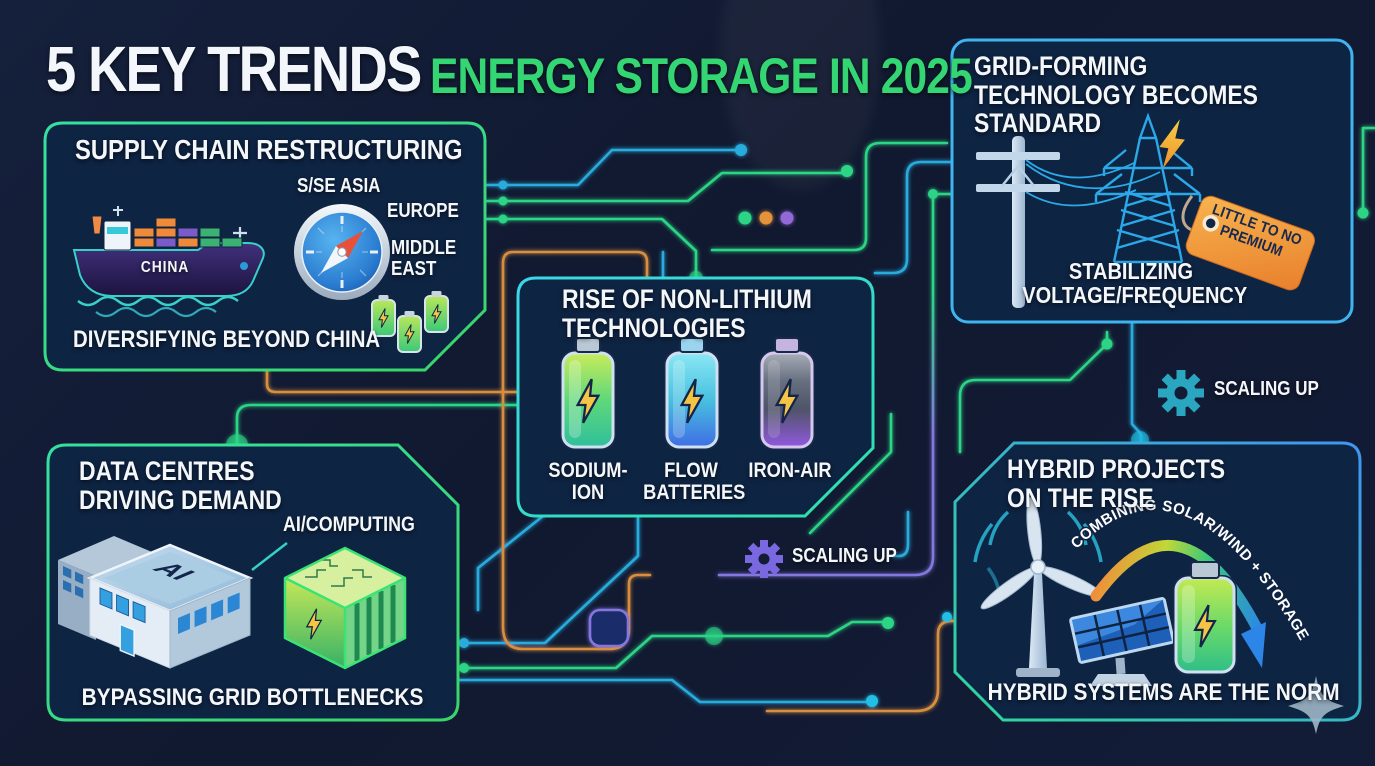  What do you see at coordinates (1113, 188) in the screenshot?
I see `transmission-tower-icon` at bounding box center [1113, 188].